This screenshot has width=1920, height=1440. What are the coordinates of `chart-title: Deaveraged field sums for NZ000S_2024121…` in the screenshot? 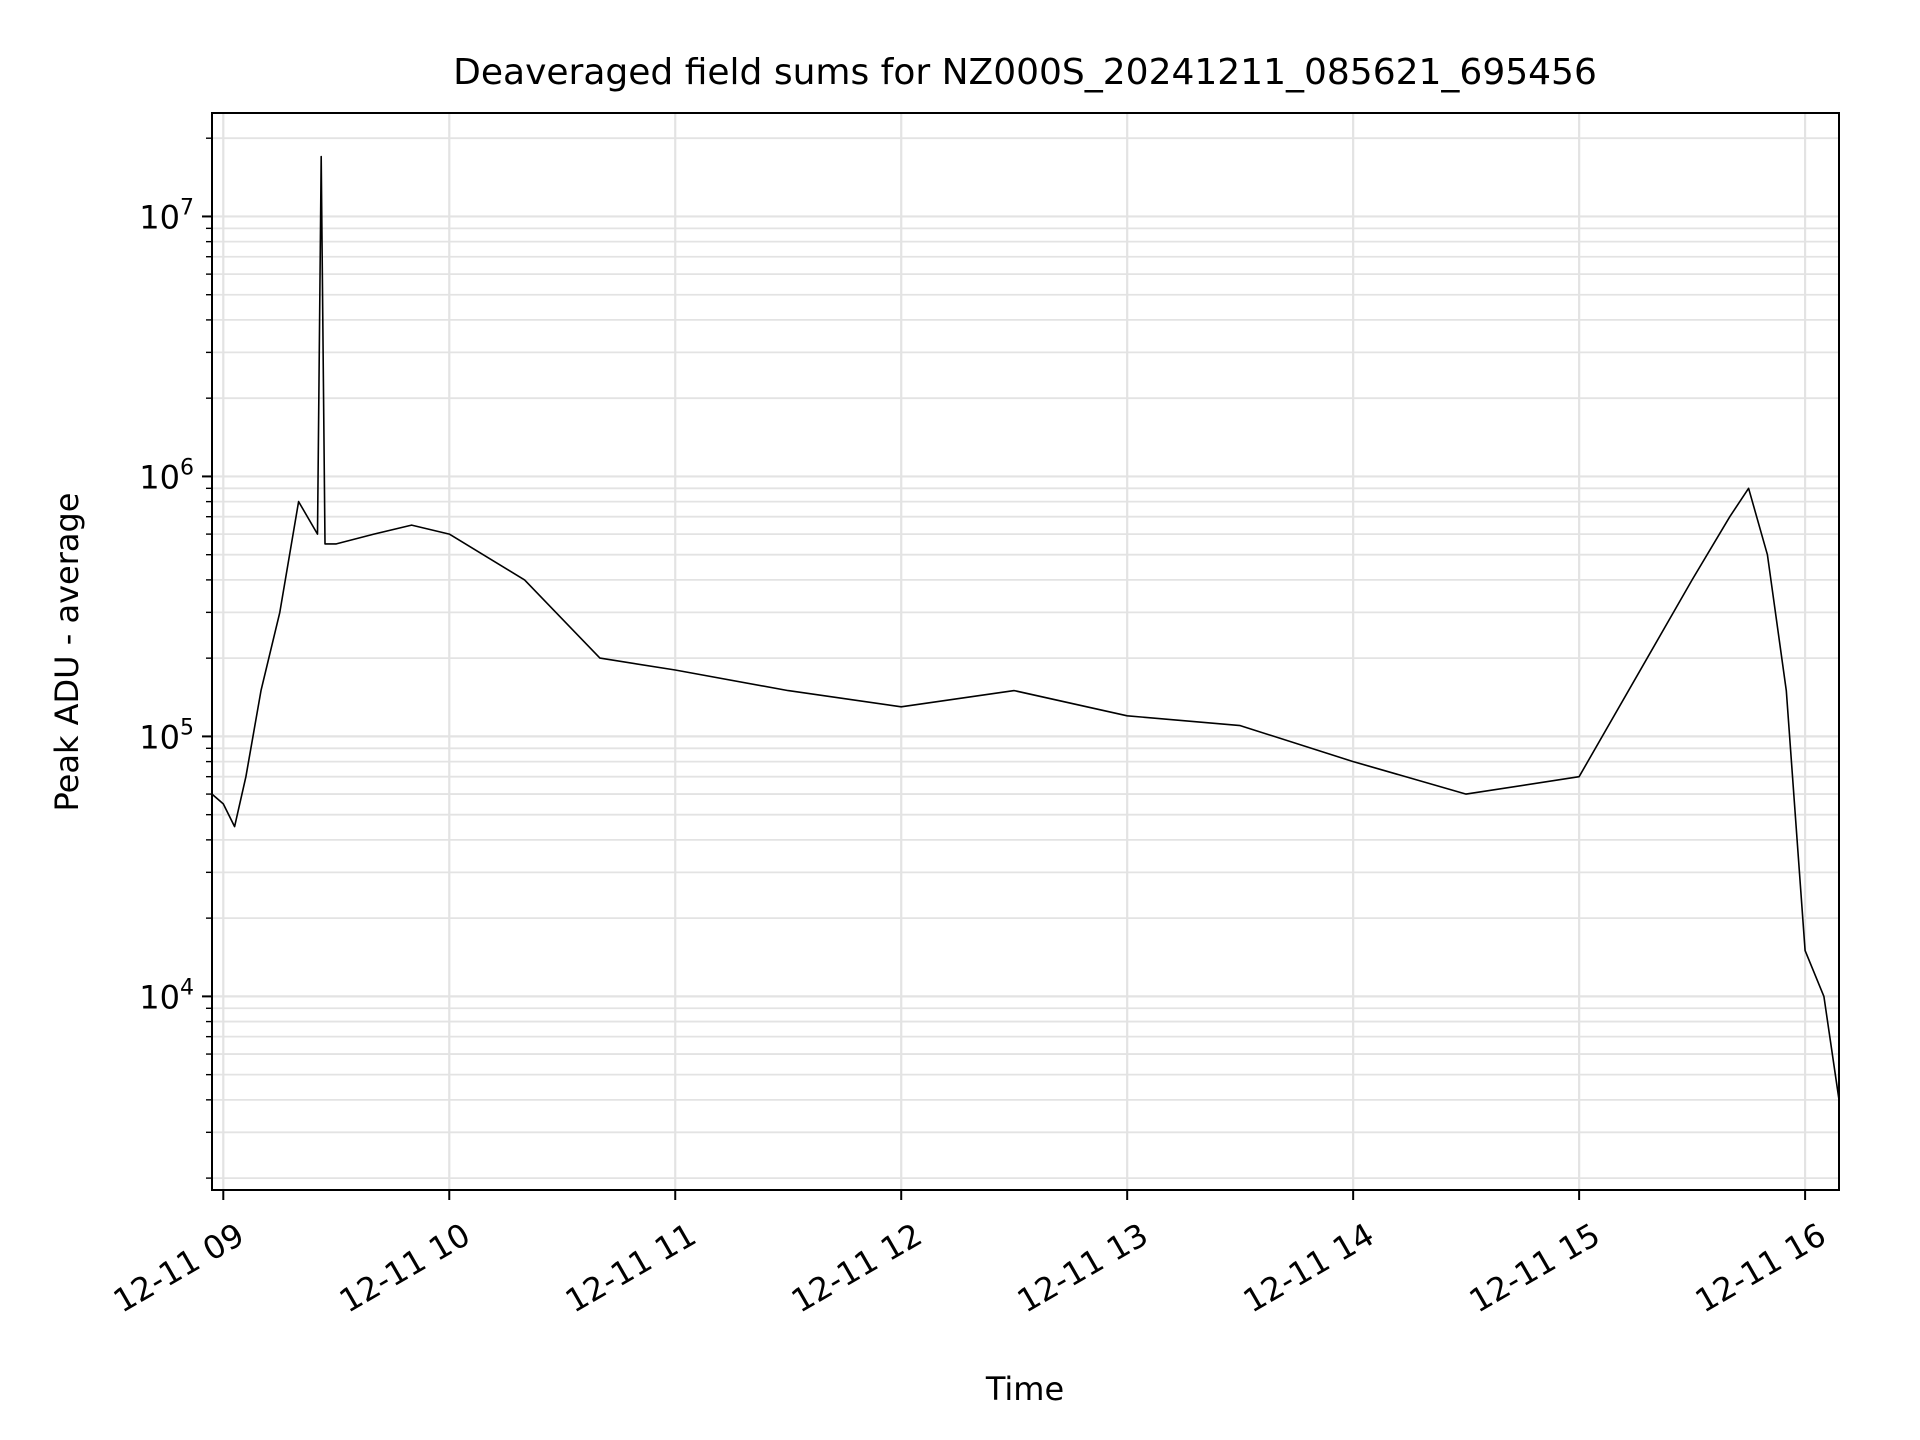 It's located at (1025, 72).